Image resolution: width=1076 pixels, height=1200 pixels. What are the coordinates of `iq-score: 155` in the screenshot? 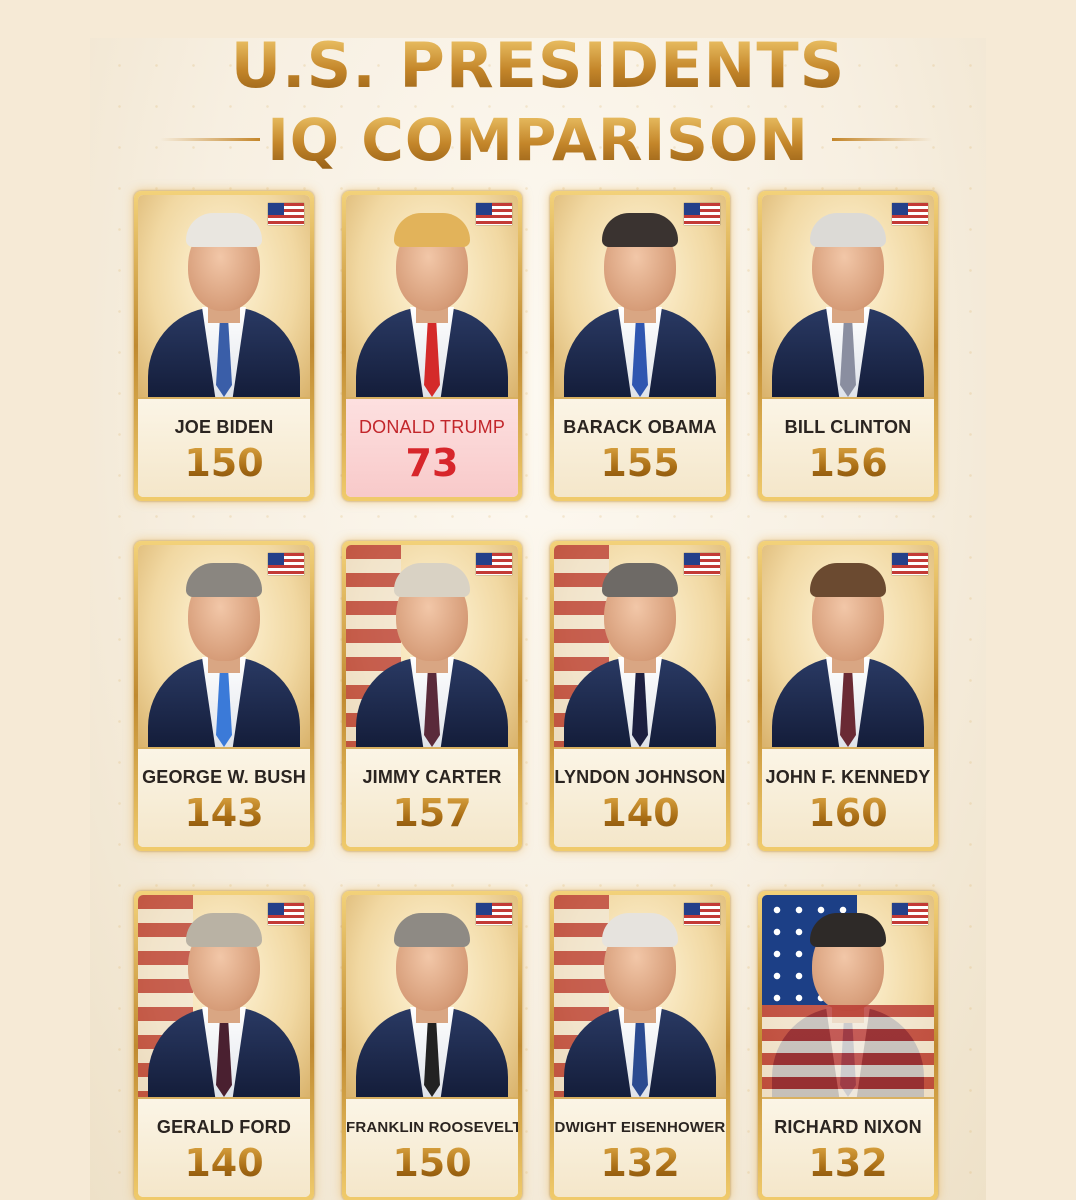 It's located at (640, 463).